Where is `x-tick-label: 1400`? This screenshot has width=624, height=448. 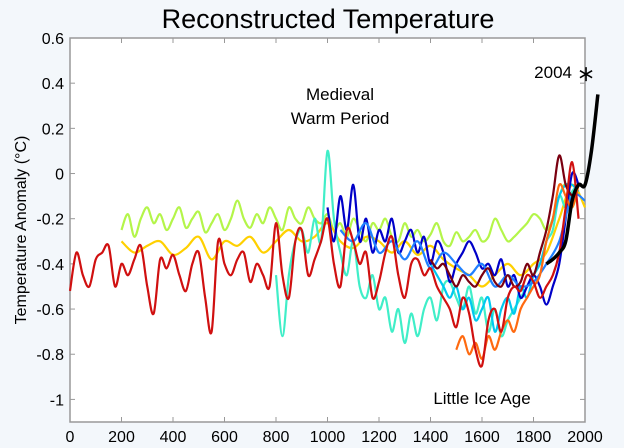
x-tick-label: 1400 is located at coordinates (431, 437).